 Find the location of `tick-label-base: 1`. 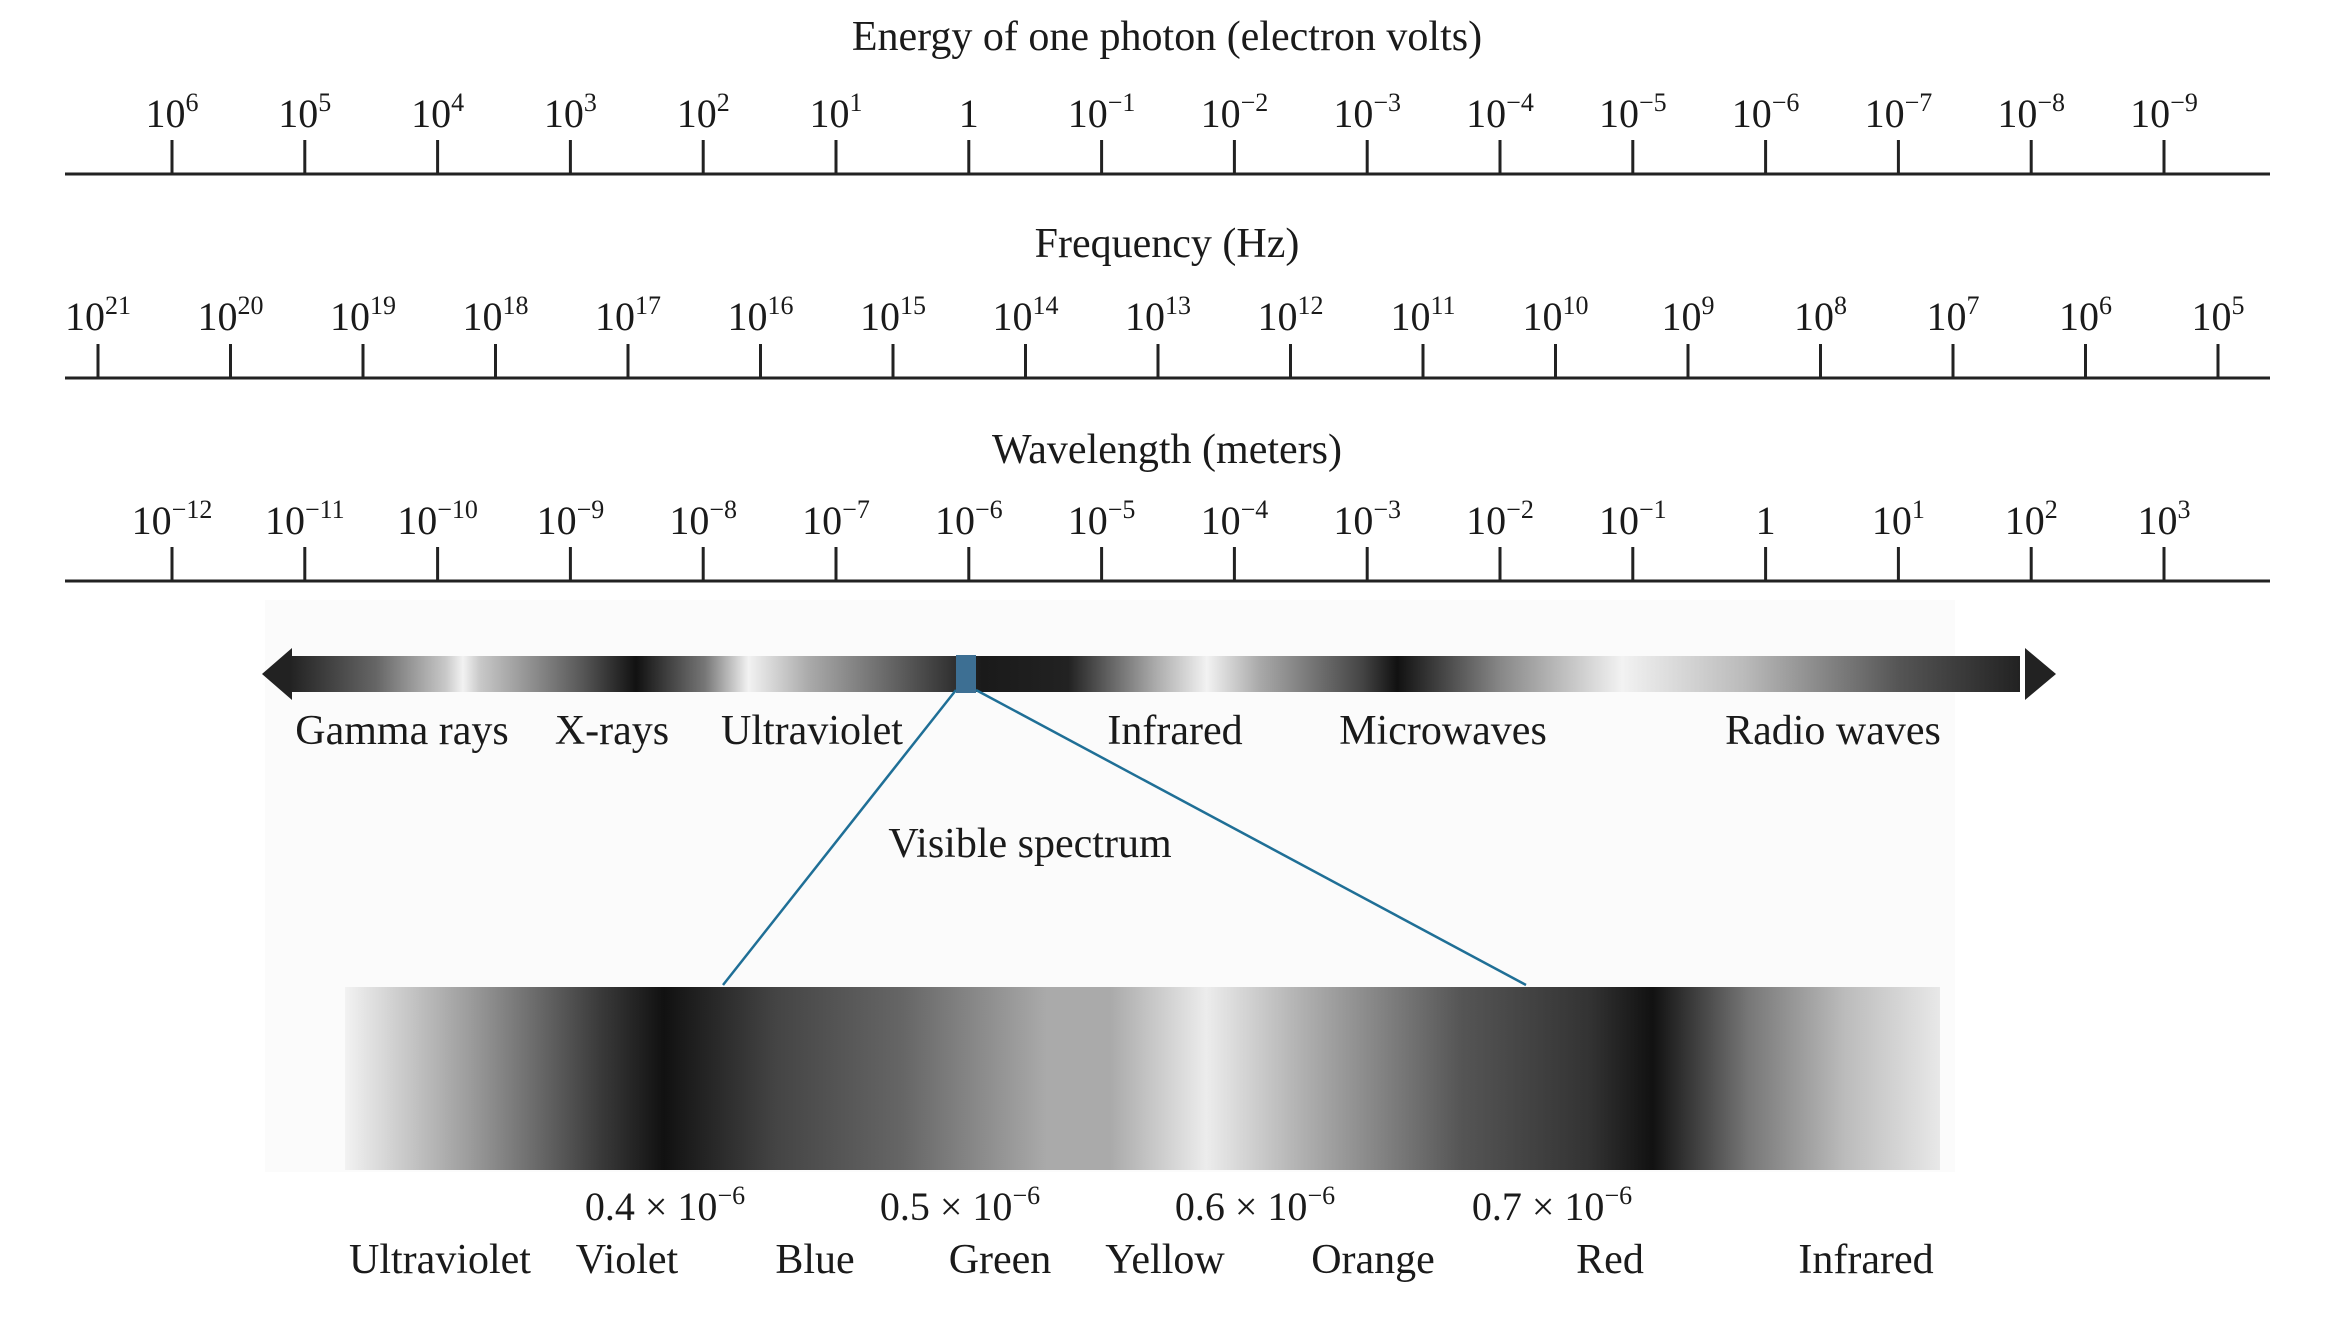

tick-label-base: 1 is located at coordinates (969, 113).